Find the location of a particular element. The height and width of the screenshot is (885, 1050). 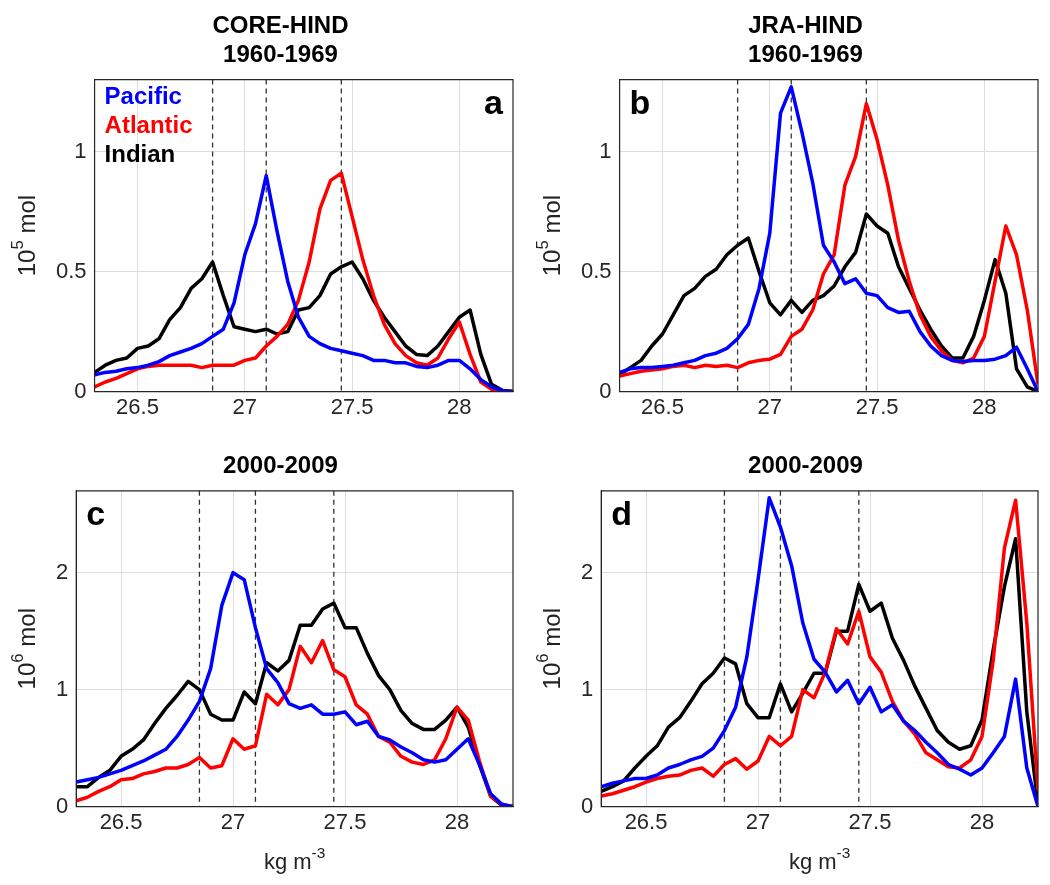

annotation: d is located at coordinates (622, 513).